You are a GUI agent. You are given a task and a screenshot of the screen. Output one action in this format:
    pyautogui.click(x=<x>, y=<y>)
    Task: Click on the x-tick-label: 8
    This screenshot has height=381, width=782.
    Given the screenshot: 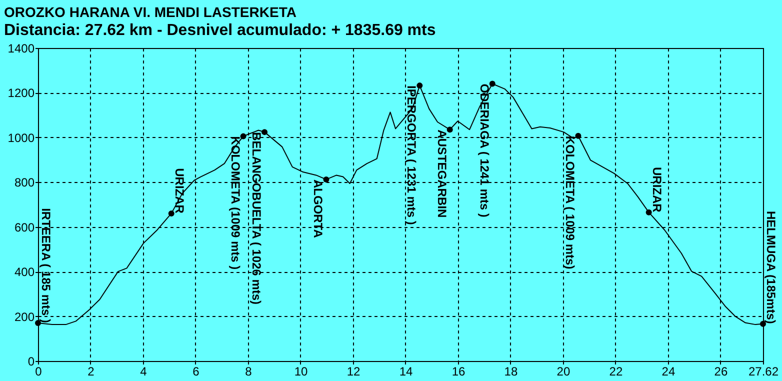 What is the action you would take?
    pyautogui.click(x=248, y=371)
    